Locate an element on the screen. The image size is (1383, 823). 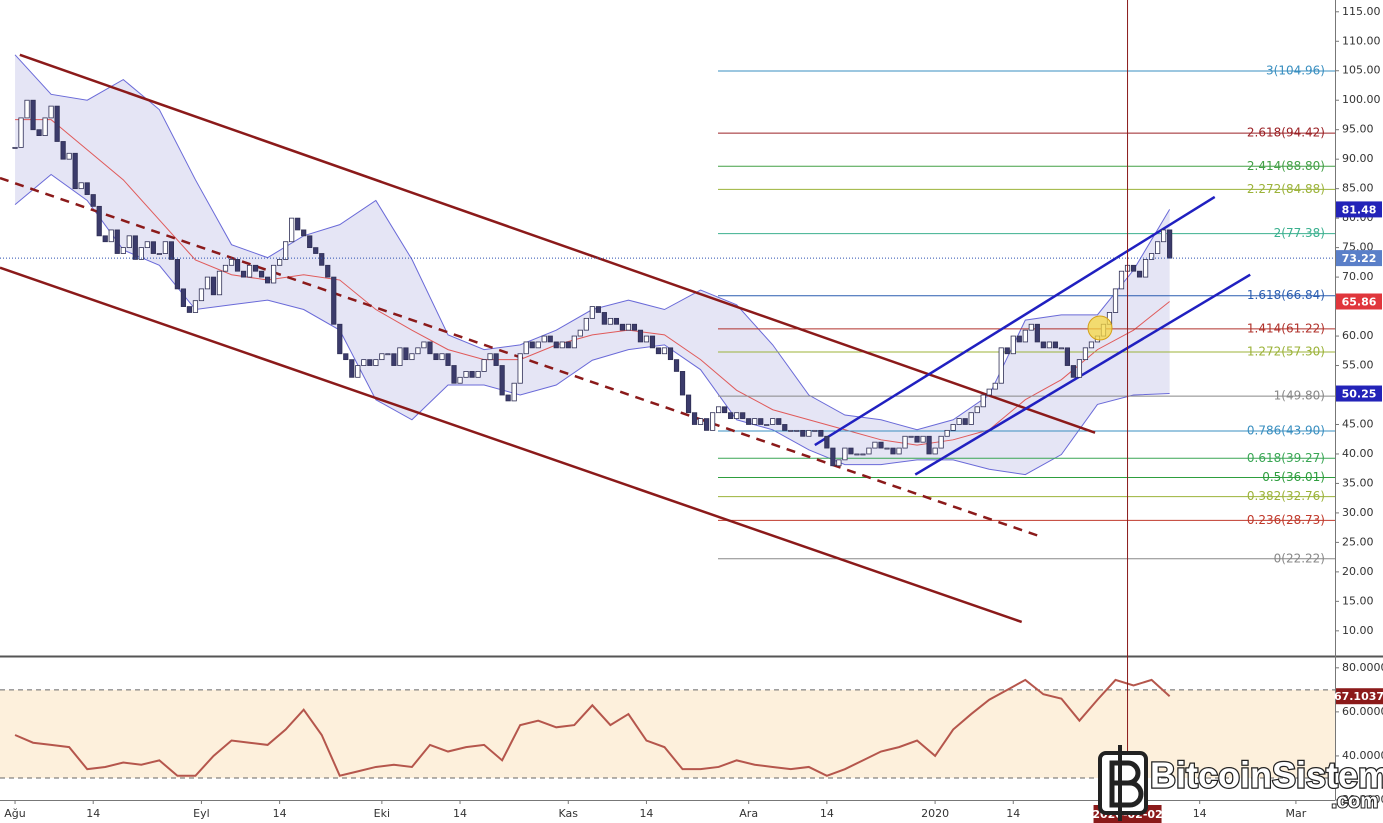
highlight-circle is located at coordinates (1100, 328).